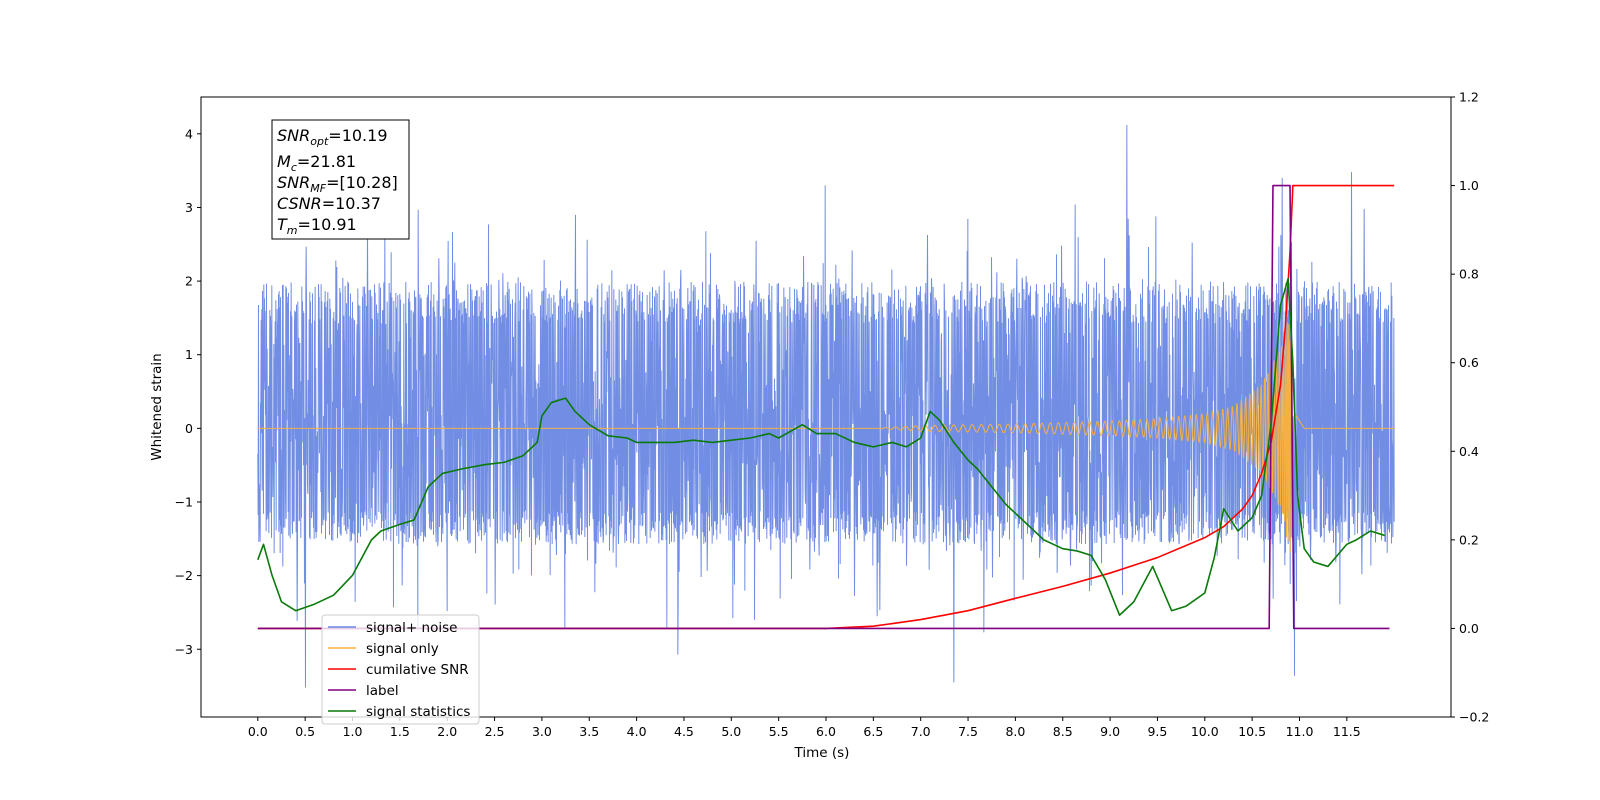  Describe the element at coordinates (447, 731) in the screenshot. I see `x-tick-label: 2.0` at that location.